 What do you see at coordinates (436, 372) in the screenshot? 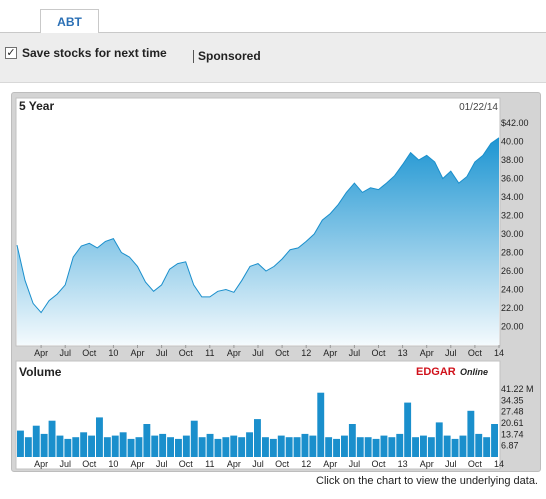
I see `edgar-brand: EDGAR` at bounding box center [436, 372].